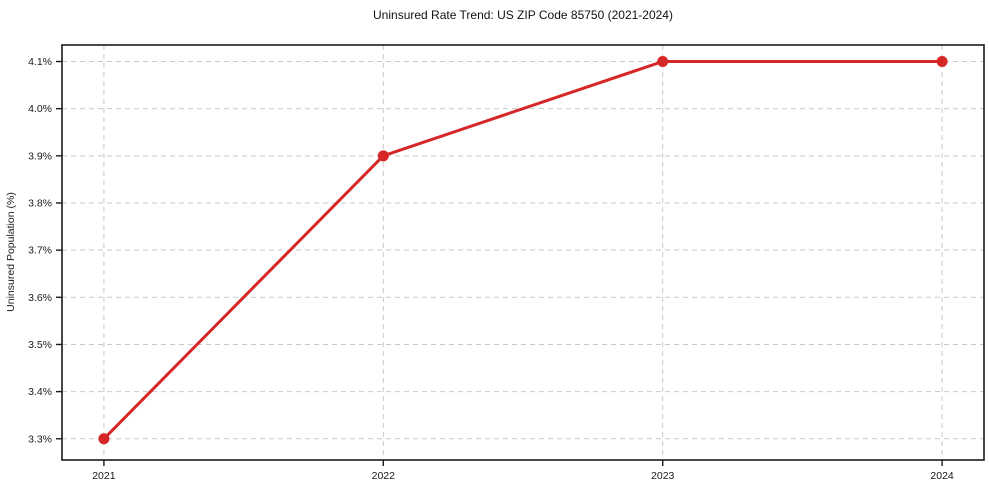 This screenshot has width=989, height=490. What do you see at coordinates (40, 62) in the screenshot?
I see `y-tick-label: 4.1%` at bounding box center [40, 62].